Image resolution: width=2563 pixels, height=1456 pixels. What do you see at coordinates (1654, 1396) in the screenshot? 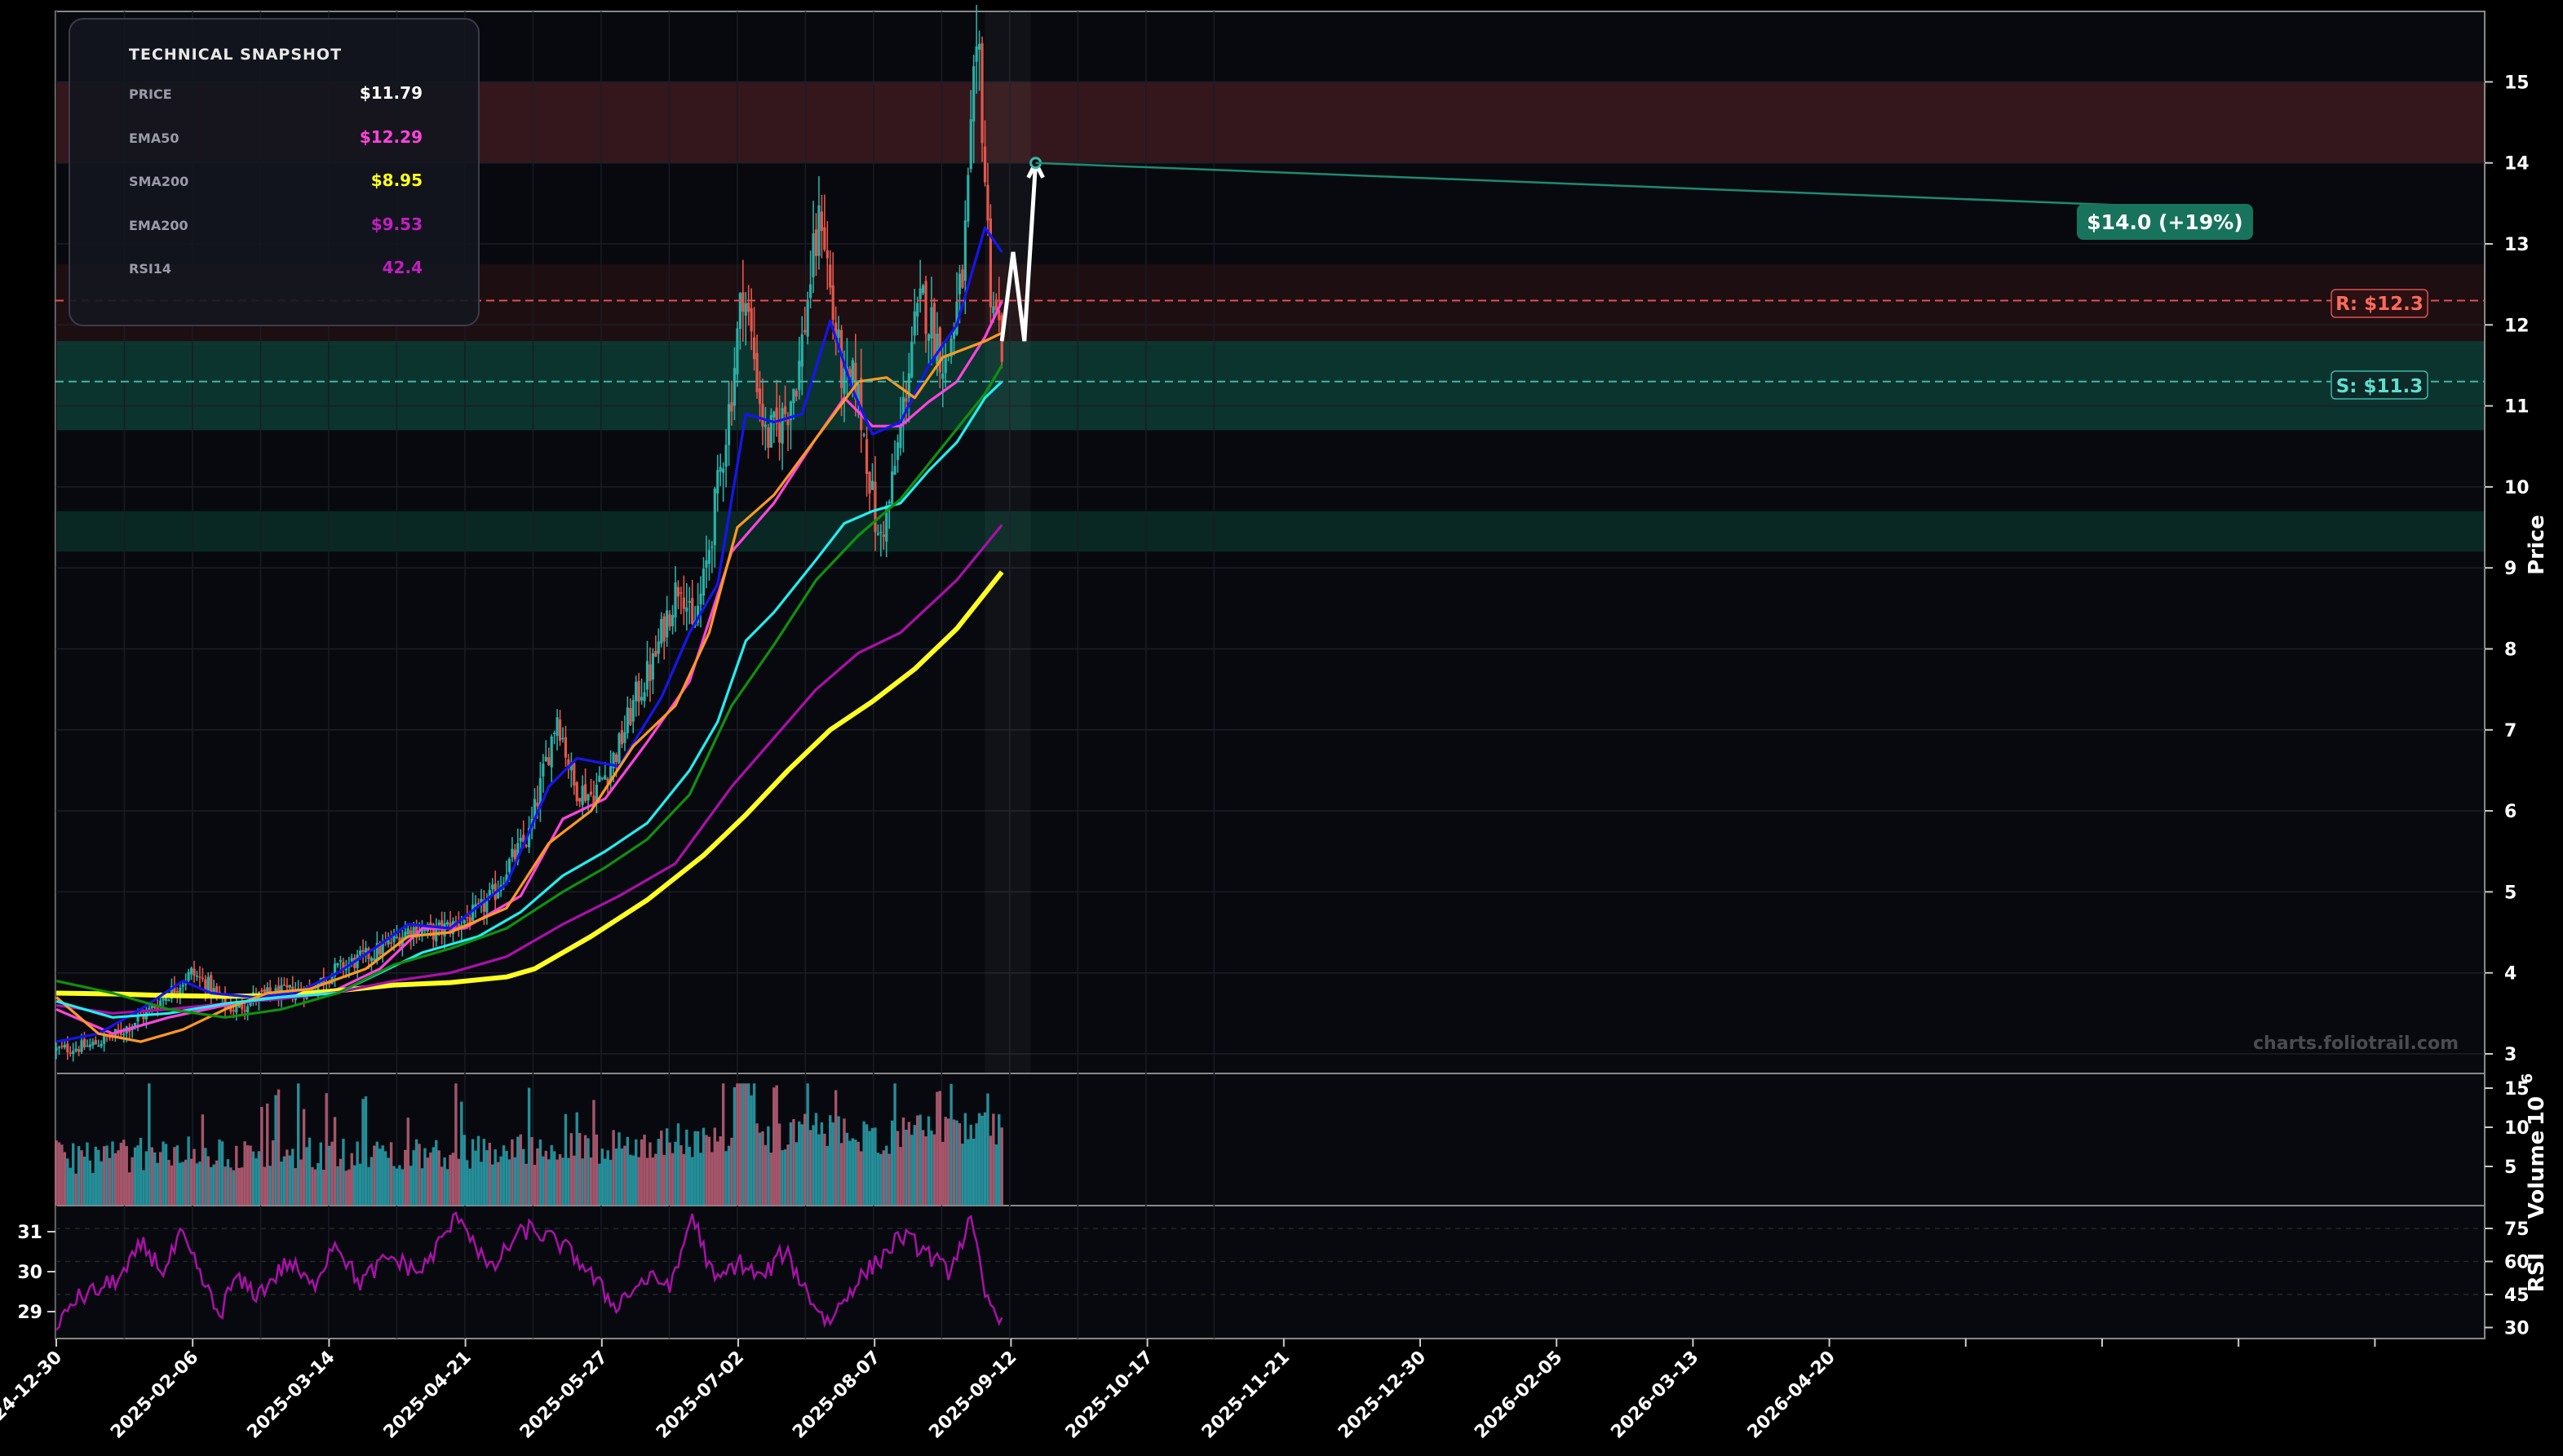
I see `x-tick-label: 2026-03-13` at bounding box center [1654, 1396].